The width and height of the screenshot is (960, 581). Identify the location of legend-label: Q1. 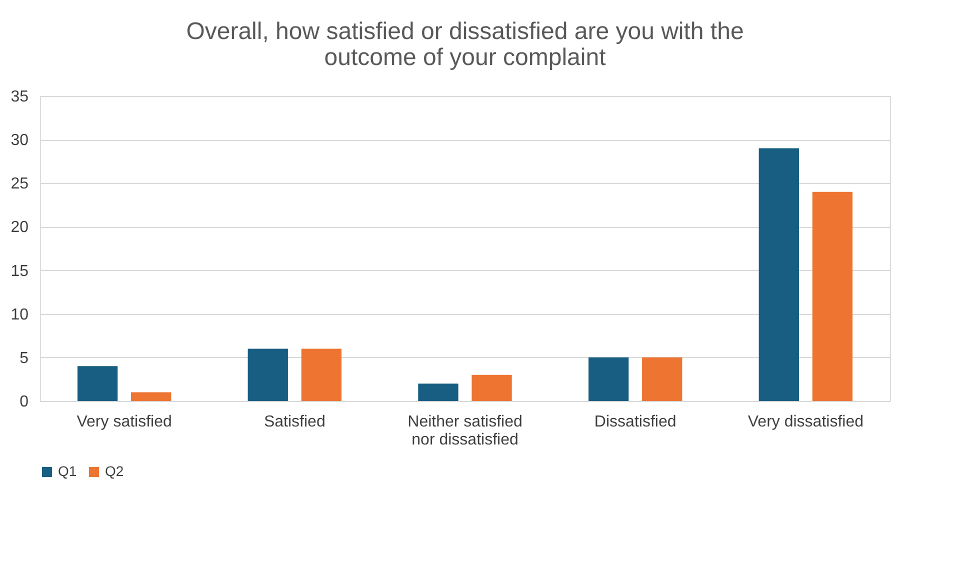
(67, 471).